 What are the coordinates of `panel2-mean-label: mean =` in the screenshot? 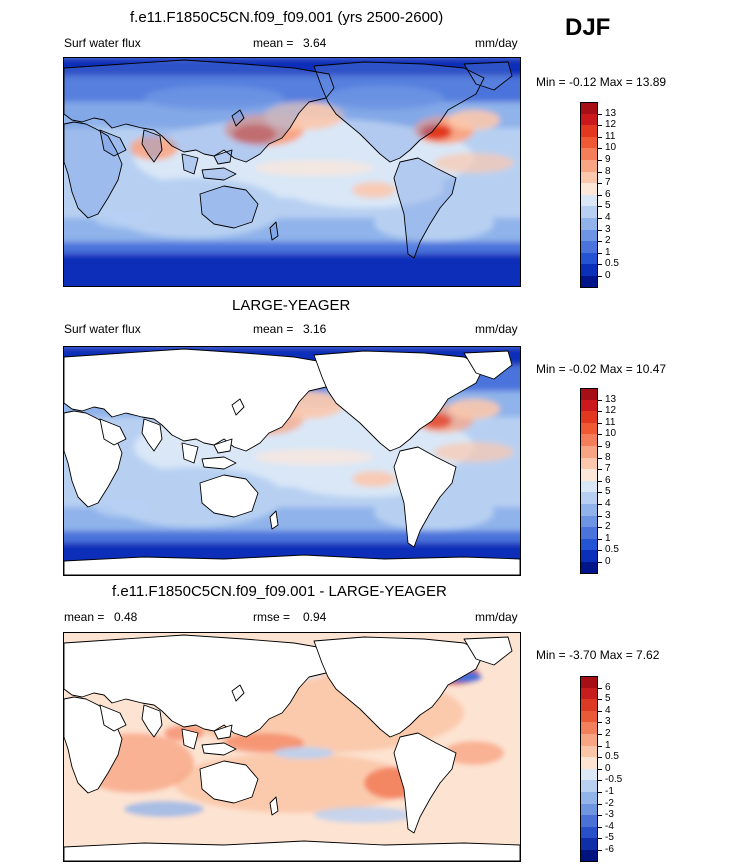 It's located at (273, 329).